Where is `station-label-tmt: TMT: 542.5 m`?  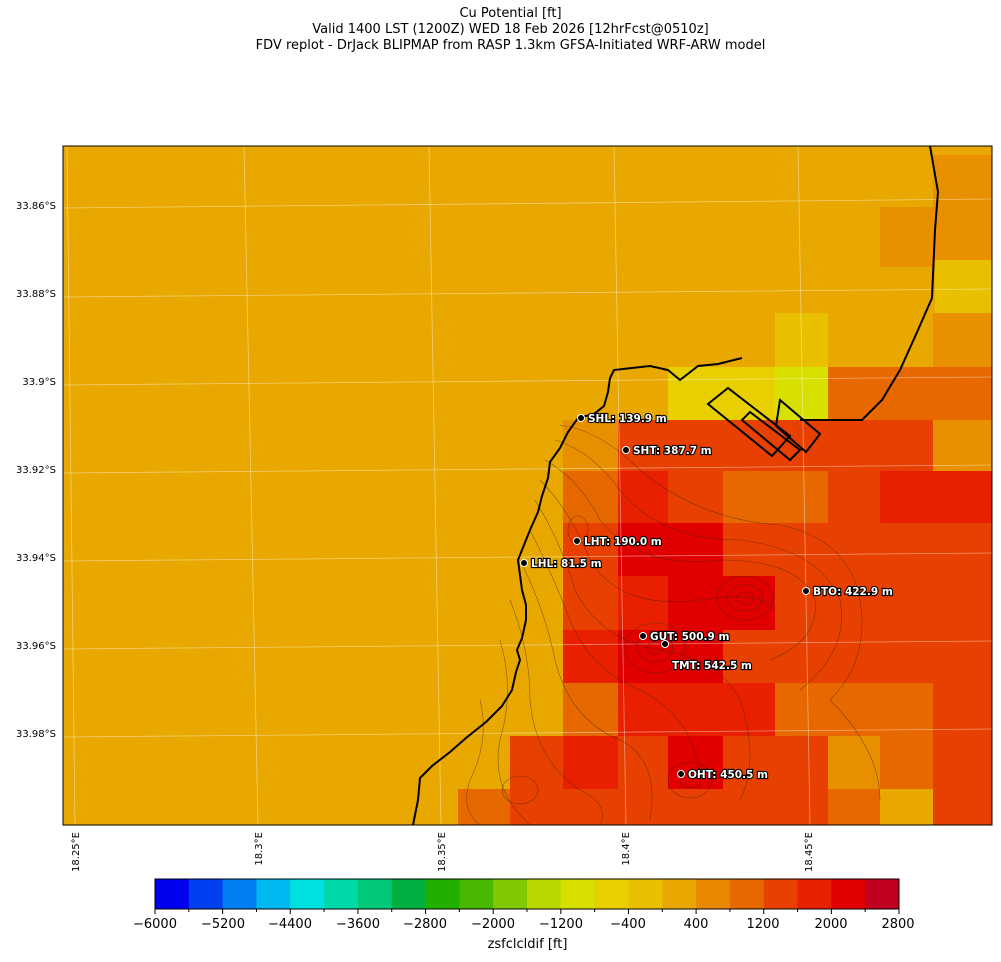
station-label-tmt: TMT: 542.5 m is located at coordinates (712, 666).